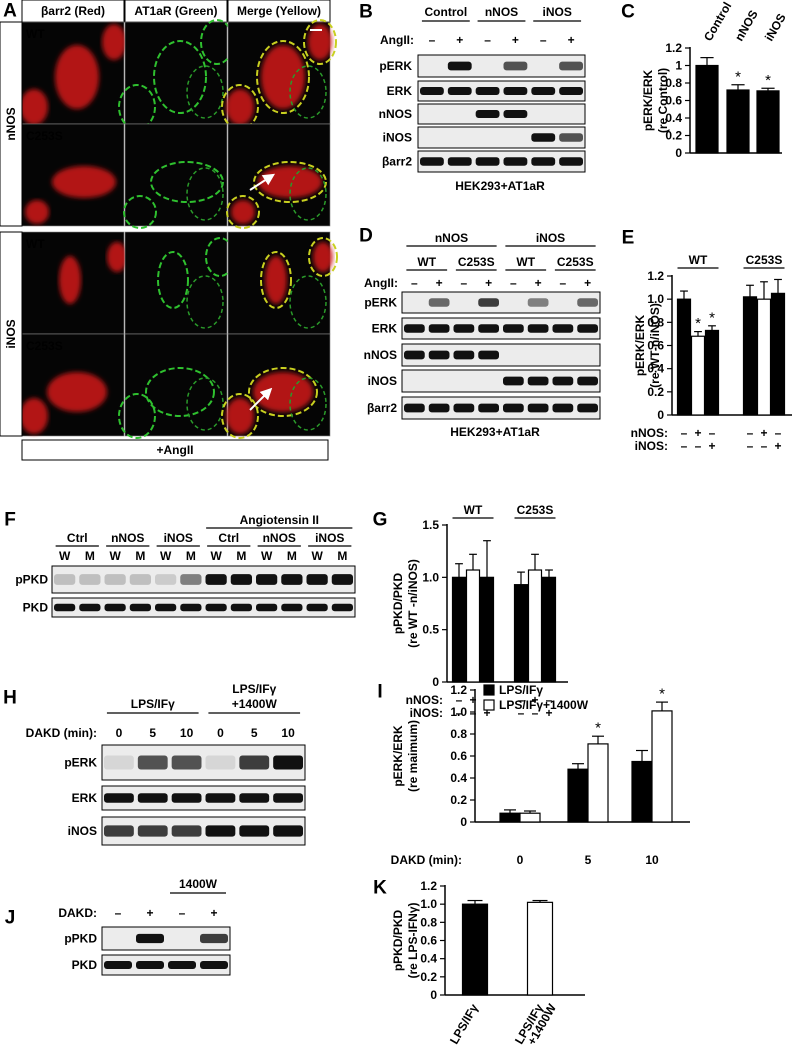  I want to click on y-tick-label: 0.5, so click(430, 630).